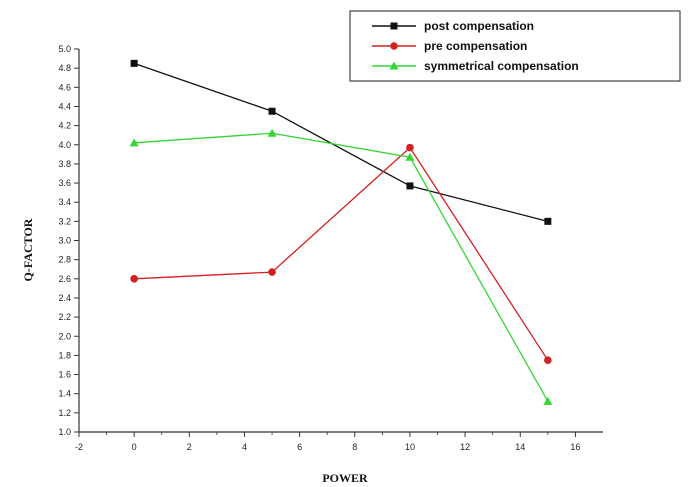 The image size is (691, 487). I want to click on y-tick-label: 1.4, so click(64, 394).